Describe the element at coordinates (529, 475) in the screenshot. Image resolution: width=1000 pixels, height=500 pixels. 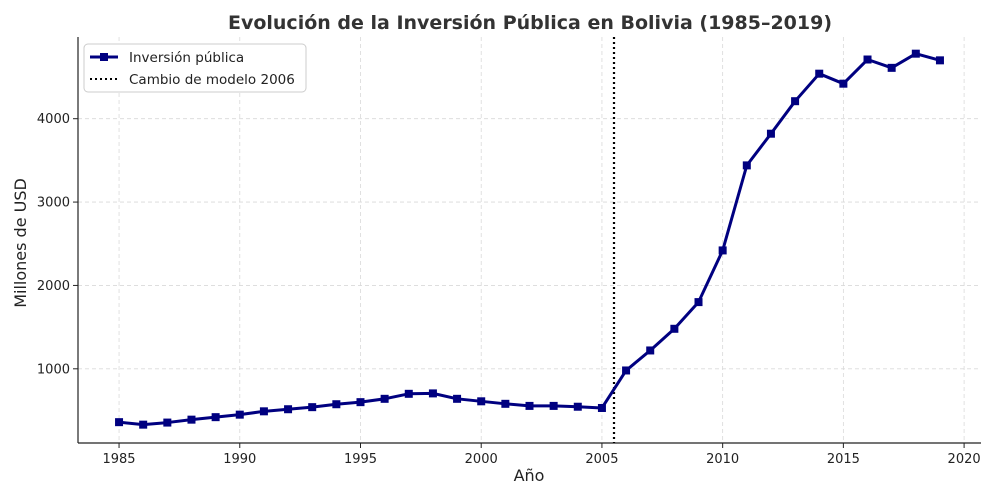
I see `x-axis-label: Año` at that location.